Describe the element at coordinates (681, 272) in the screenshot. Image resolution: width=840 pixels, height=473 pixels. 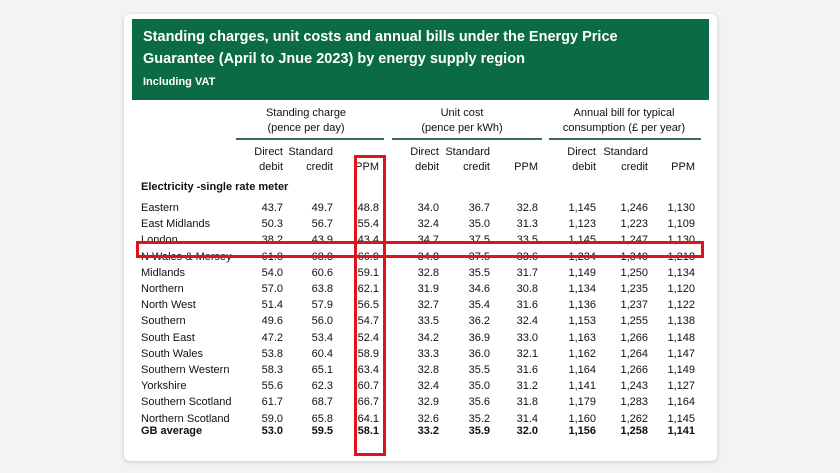
I see `value-cell: 1,134` at that location.